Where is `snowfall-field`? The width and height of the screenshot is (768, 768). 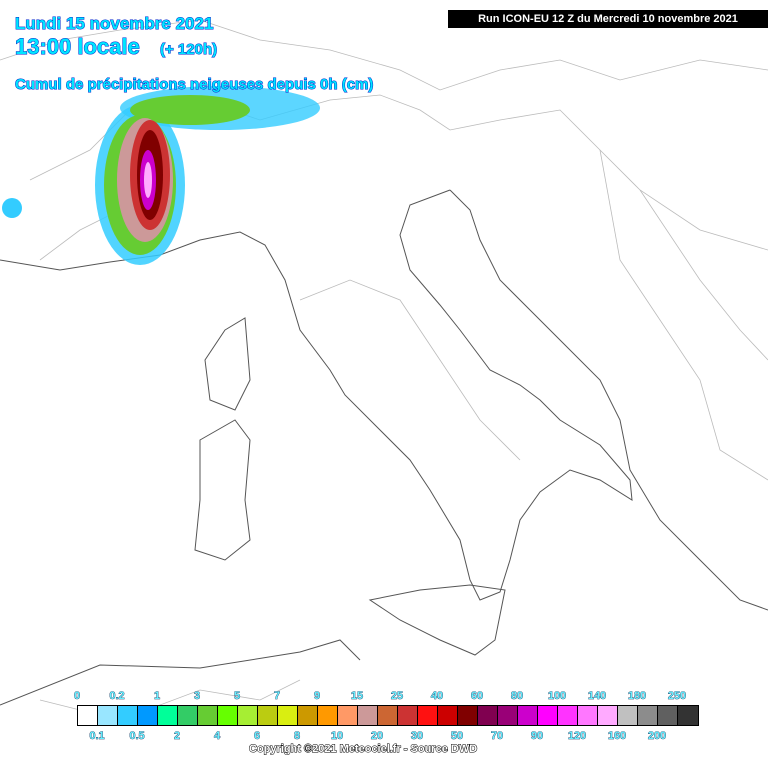 snowfall-field is located at coordinates (161, 175).